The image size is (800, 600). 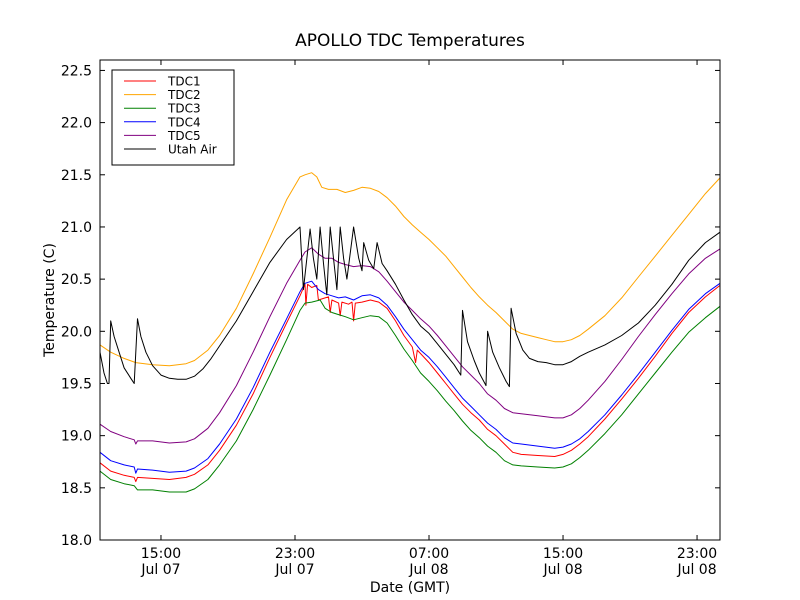 What do you see at coordinates (50, 300) in the screenshot?
I see `y-axis-label: Temperature (C)` at bounding box center [50, 300].